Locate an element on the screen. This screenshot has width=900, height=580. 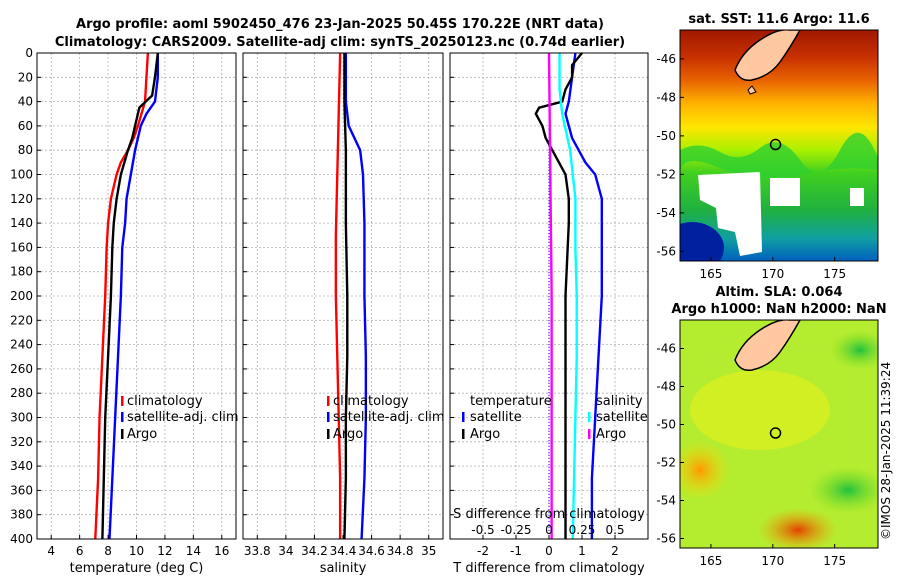
series-line-t-satellite is located at coordinates (583, 295).